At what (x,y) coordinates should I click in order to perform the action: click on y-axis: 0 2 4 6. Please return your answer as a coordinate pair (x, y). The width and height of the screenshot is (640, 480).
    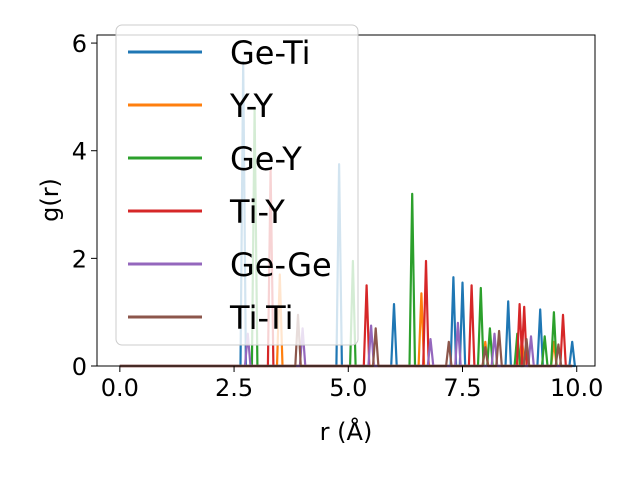
    Looking at the image, I should click on (84, 205).